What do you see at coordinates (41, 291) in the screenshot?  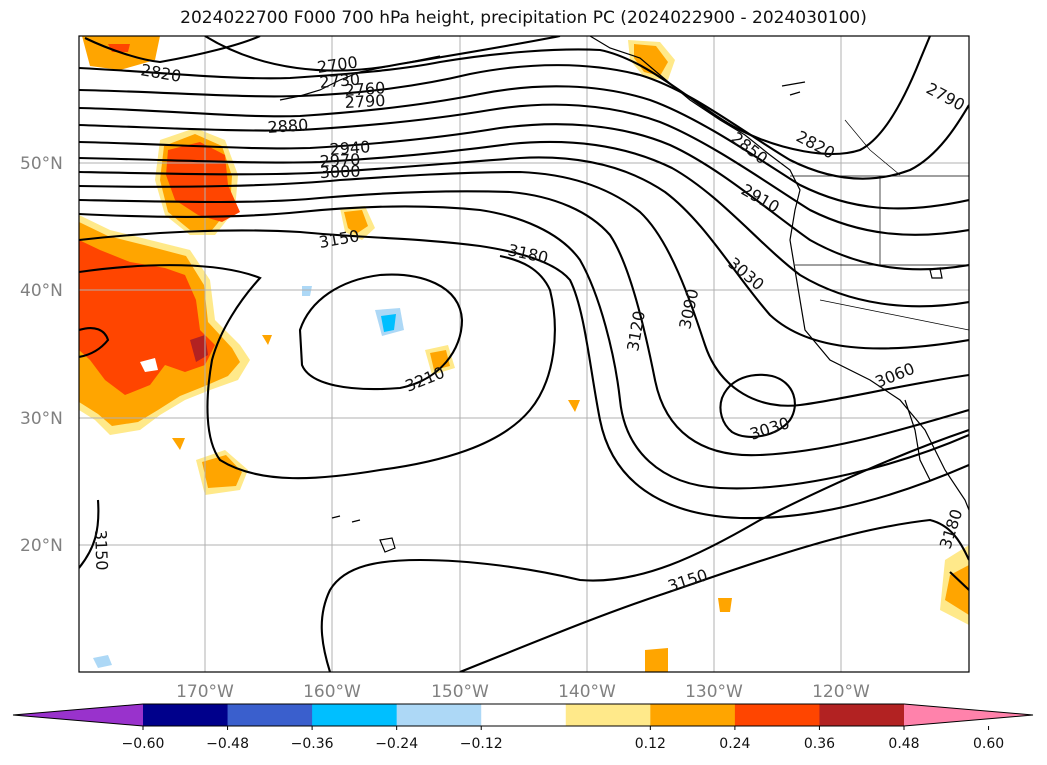 I see `lat-label: 40°N` at bounding box center [41, 291].